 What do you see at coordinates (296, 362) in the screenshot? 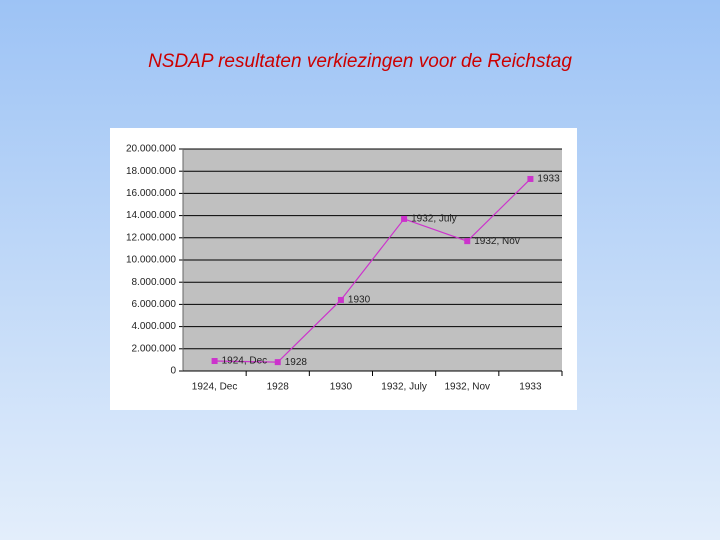
I see `point-label: 1928` at bounding box center [296, 362].